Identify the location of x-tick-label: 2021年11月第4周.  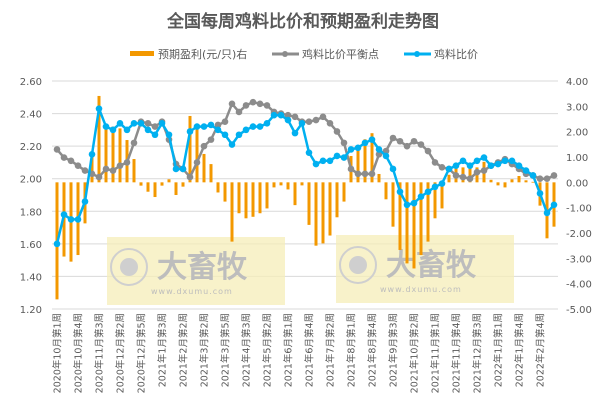
(457, 353).